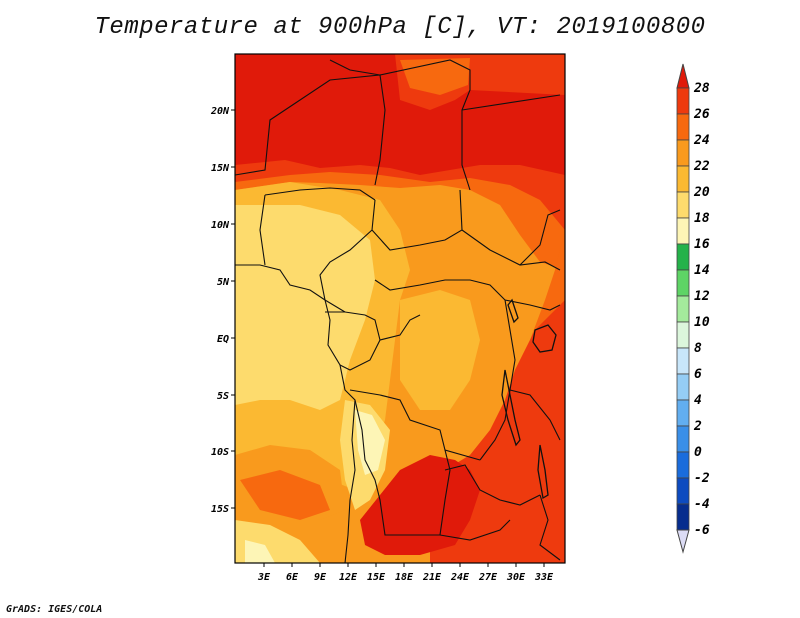  What do you see at coordinates (420, 505) in the screenshot?
I see `field-28-south` at bounding box center [420, 505].